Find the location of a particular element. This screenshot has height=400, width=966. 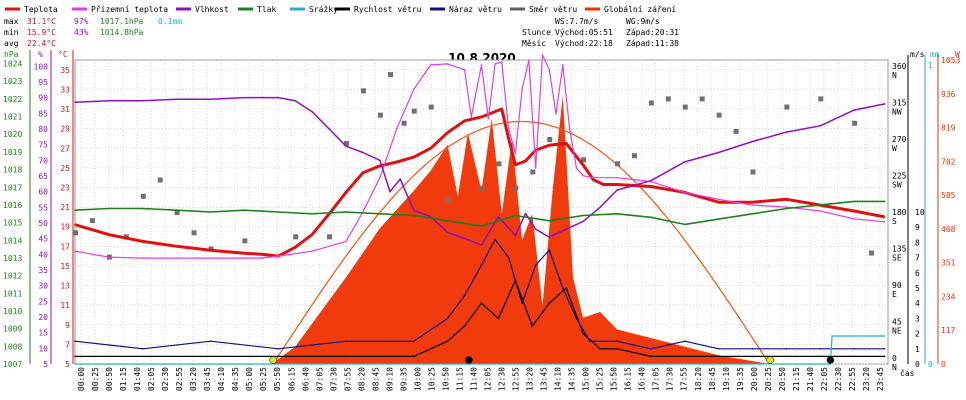

x-tick-label: 04:10 is located at coordinates (221, 379).